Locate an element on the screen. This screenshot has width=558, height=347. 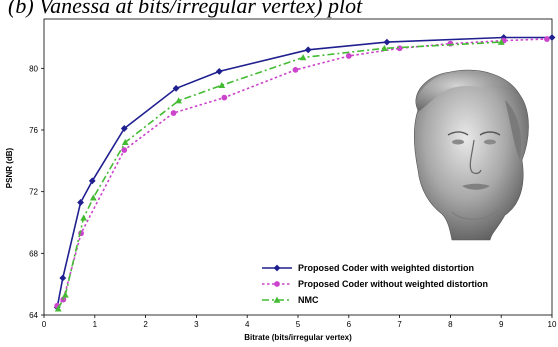
x-tick-label: 4 is located at coordinates (247, 324).